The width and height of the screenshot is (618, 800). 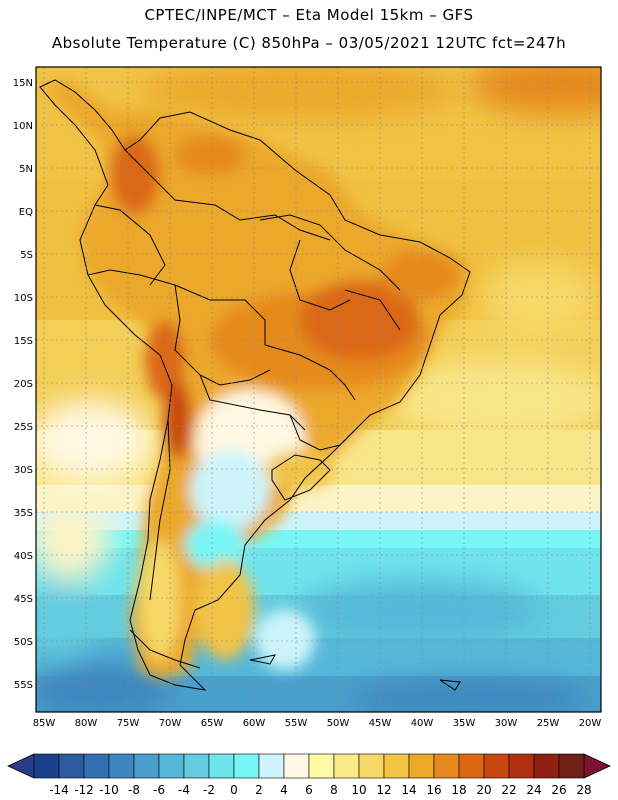 I want to click on lon-tick-label: 55W, so click(x=296, y=723).